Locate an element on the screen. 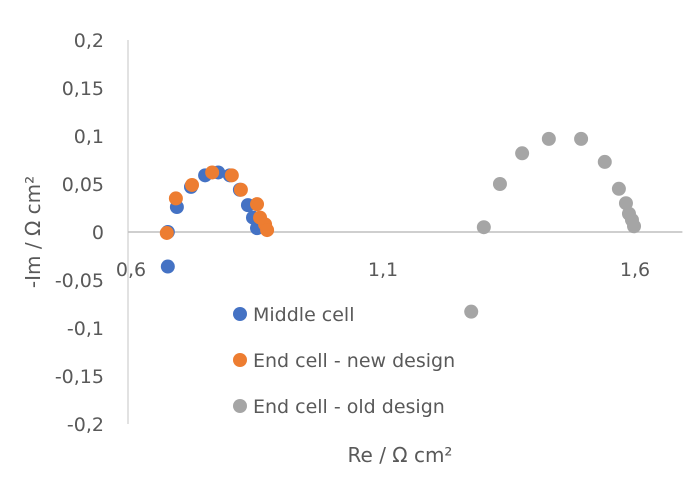 The width and height of the screenshot is (700, 500). y-tick-label: 0,1 is located at coordinates (89, 137).